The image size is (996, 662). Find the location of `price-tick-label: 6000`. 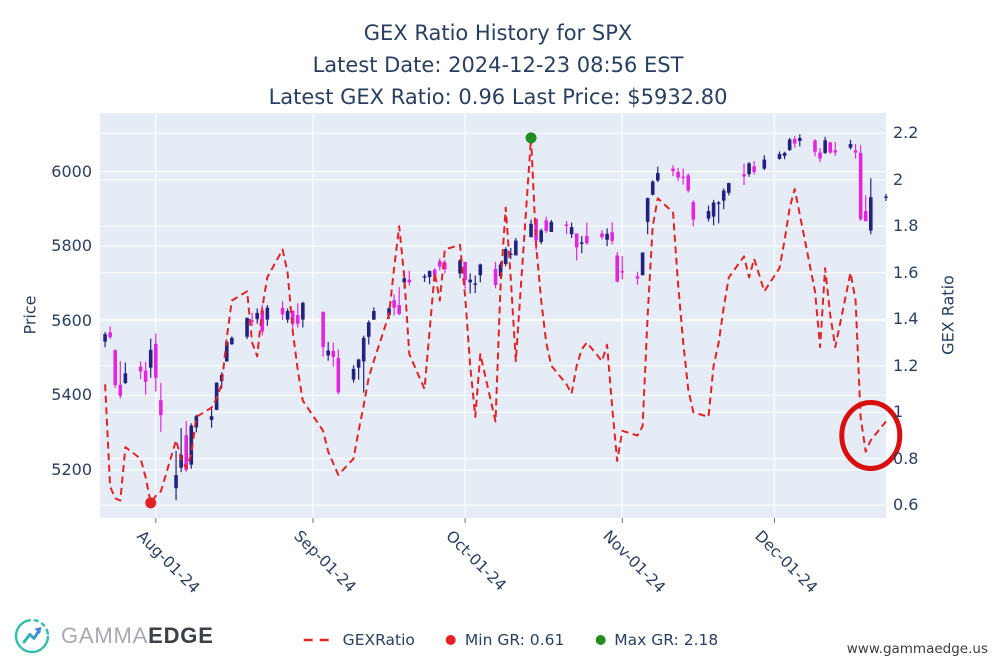

price-tick-label: 6000 is located at coordinates (71, 171).